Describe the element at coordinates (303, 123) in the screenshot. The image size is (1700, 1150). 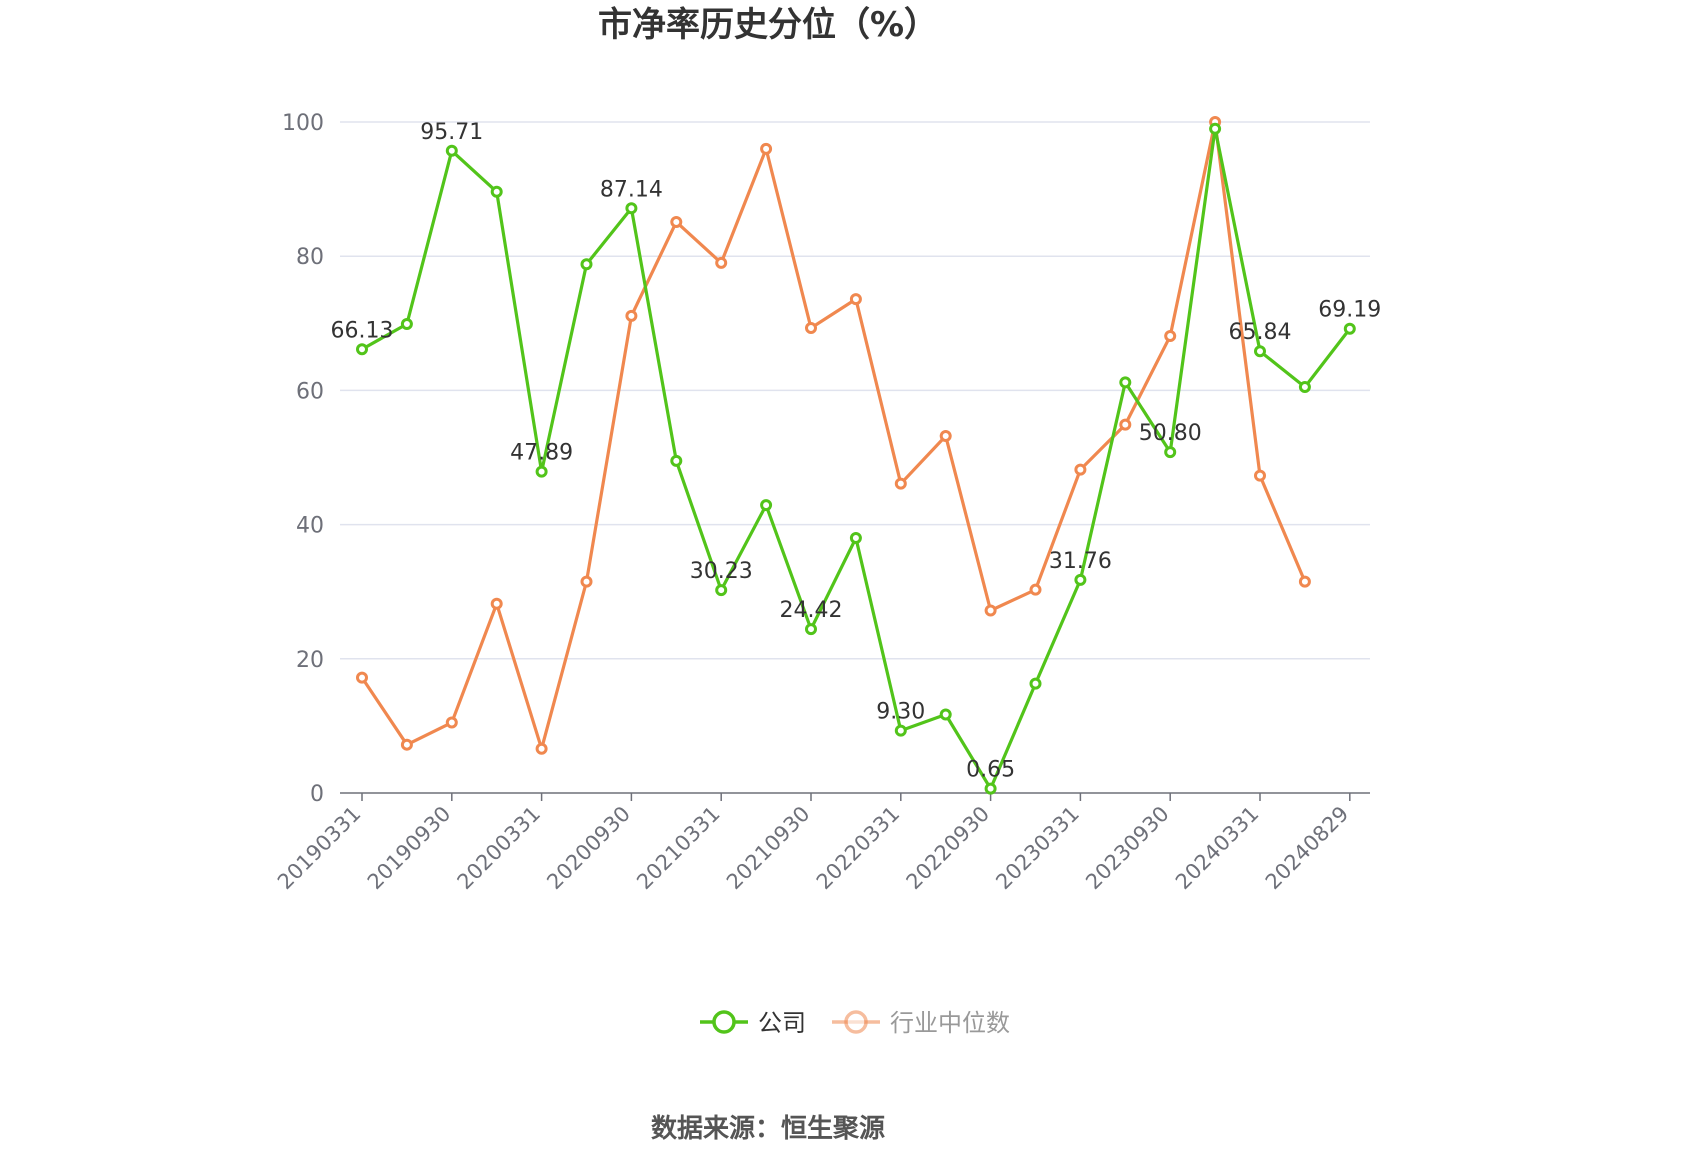
I see `y-tick-label: 100` at that location.